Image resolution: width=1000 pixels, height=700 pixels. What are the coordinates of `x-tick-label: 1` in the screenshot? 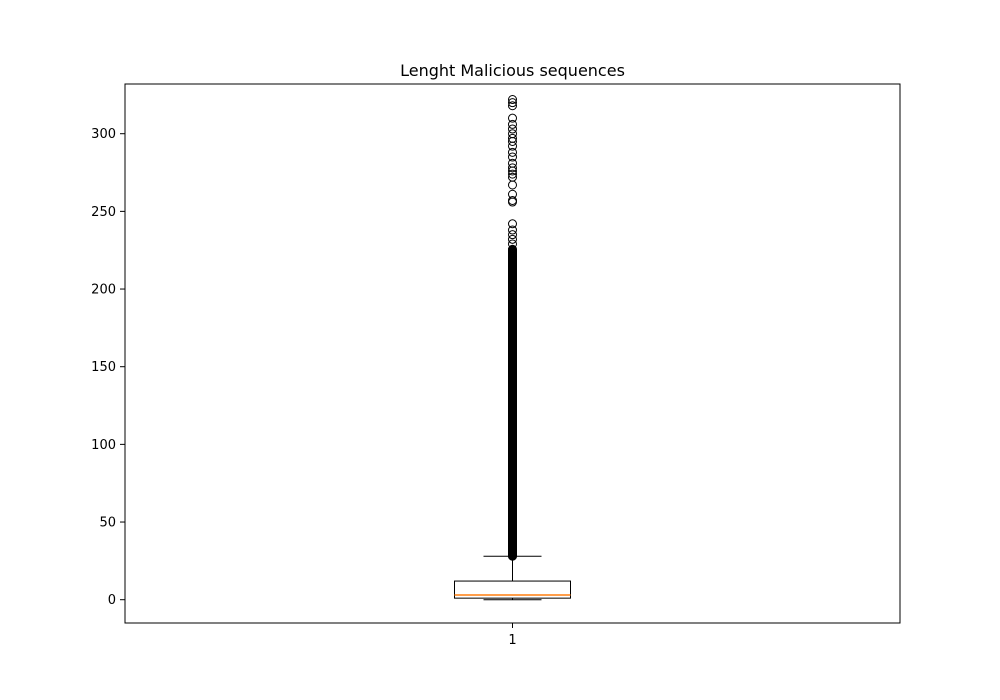 It's located at (512, 640).